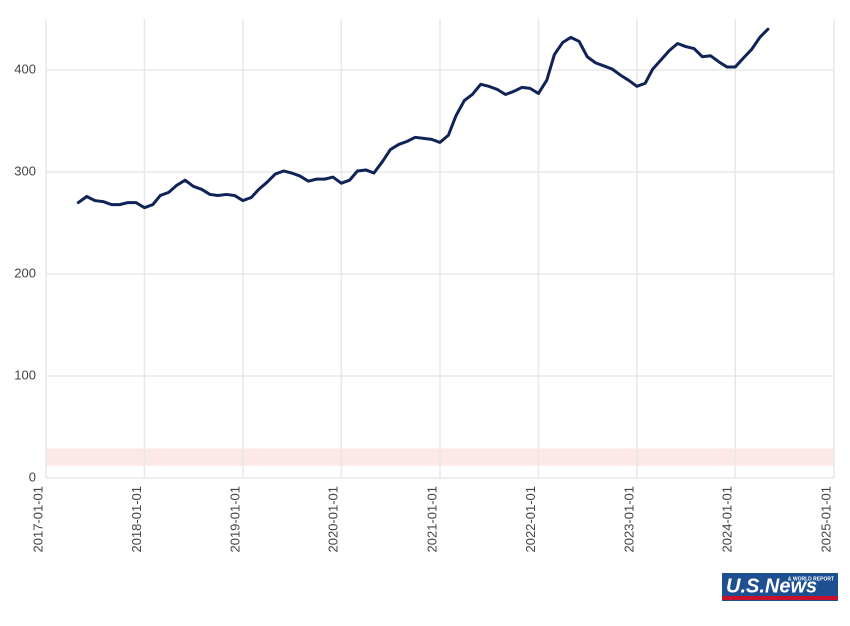 Image resolution: width=850 pixels, height=626 pixels. What do you see at coordinates (628, 519) in the screenshot?
I see `x-tick-label: 2023-01-01` at bounding box center [628, 519].